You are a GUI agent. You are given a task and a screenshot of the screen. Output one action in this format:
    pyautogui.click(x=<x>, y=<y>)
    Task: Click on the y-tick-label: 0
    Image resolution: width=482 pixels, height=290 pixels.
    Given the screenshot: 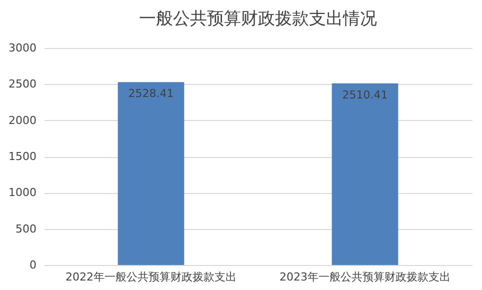 What is the action you would take?
    pyautogui.click(x=33, y=265)
    